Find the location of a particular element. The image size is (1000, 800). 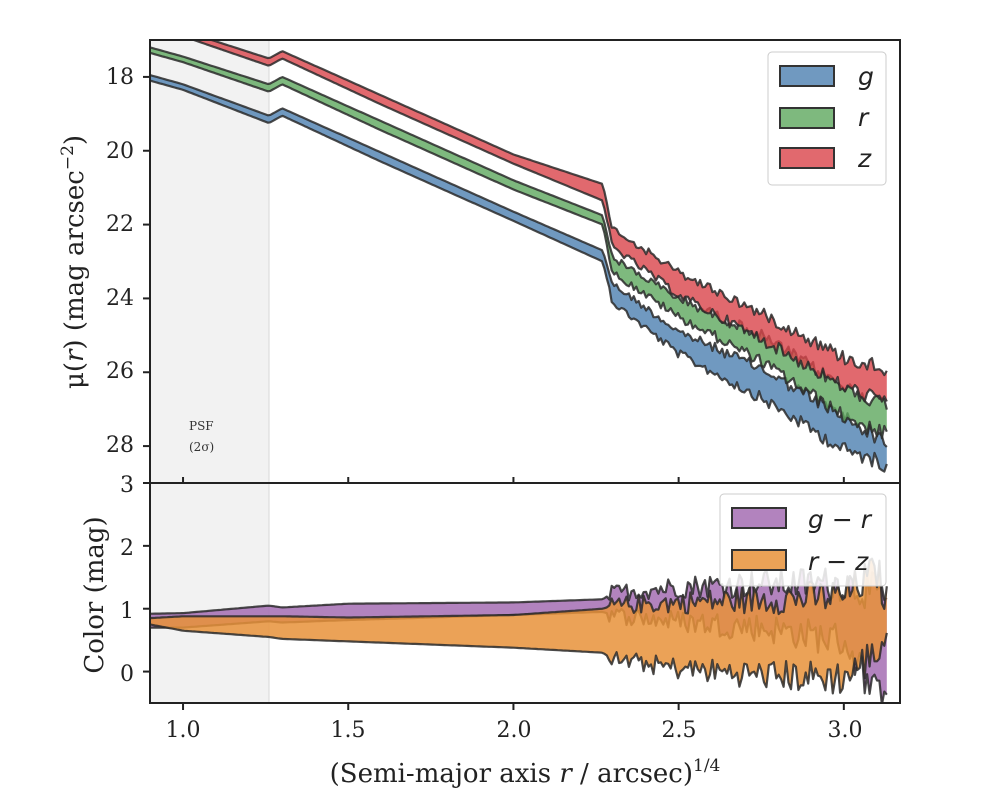

legend-swatch-z is located at coordinates (807, 158).